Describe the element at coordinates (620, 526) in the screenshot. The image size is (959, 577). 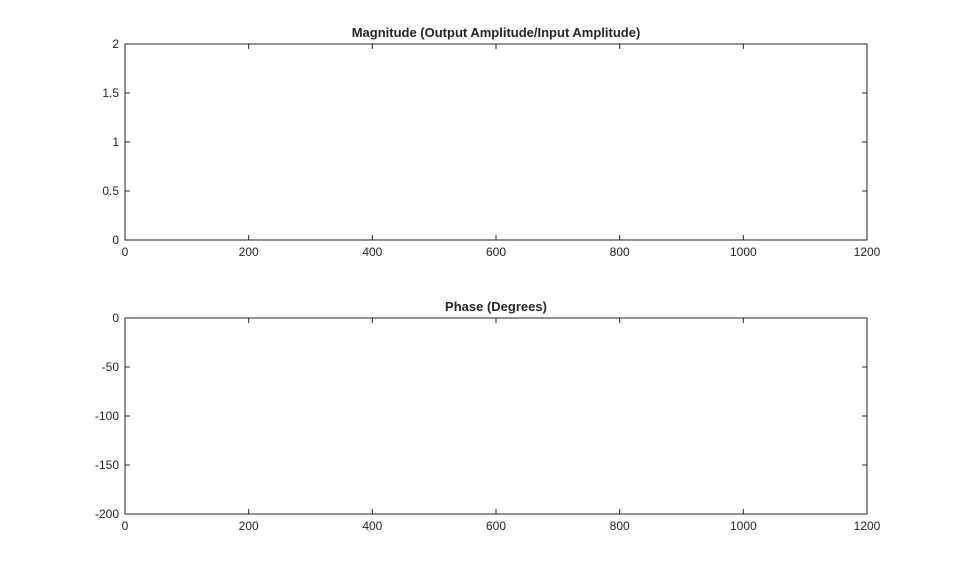
I see `phase-x-tick-label: 800` at that location.